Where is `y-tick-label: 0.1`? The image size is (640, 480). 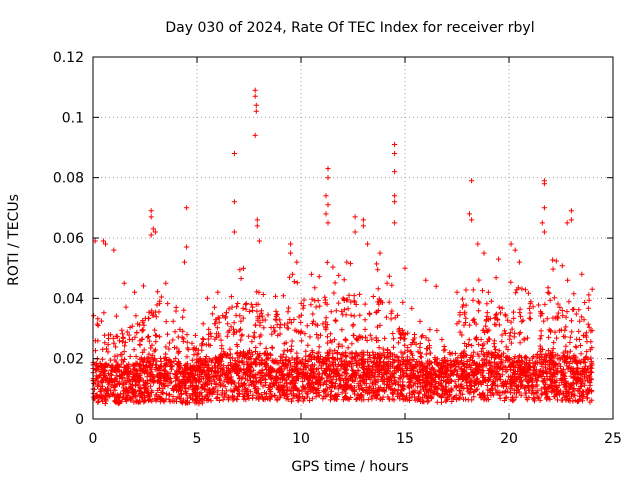 y-tick-label: 0.1 is located at coordinates (73, 118).